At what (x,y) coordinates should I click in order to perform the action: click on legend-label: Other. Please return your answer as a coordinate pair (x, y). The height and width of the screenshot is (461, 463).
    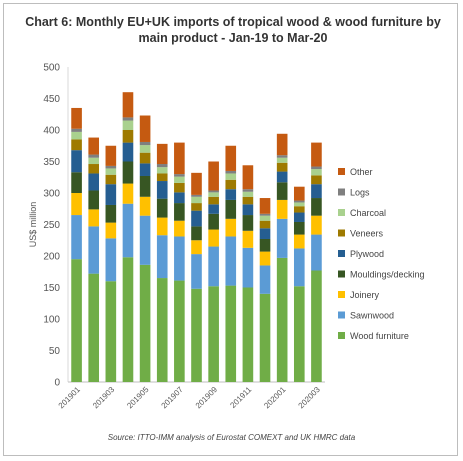
    Looking at the image, I should click on (361, 172).